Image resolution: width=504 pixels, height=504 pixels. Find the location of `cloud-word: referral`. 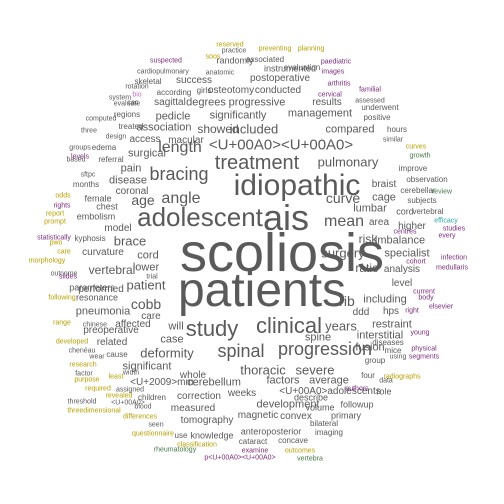

cloud-word: referral is located at coordinates (111, 159).